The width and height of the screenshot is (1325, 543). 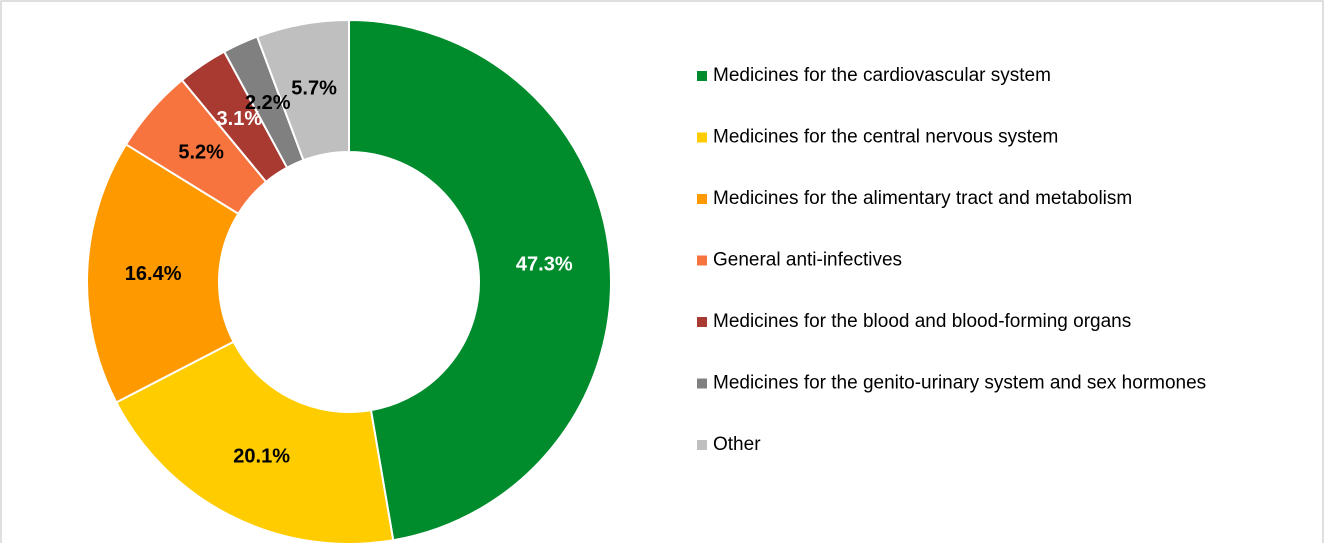 I want to click on value-label: 3.1%, so click(x=240, y=119).